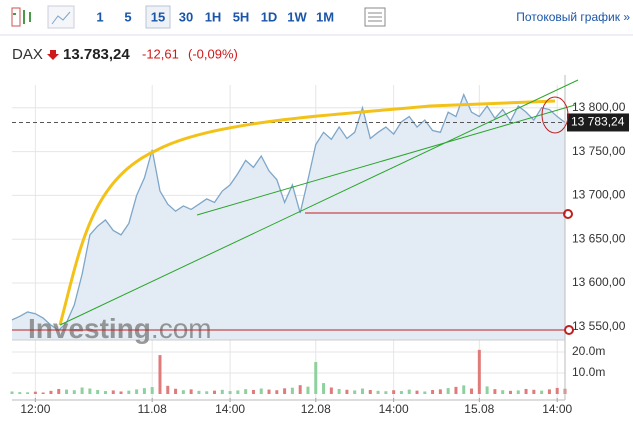 The width and height of the screenshot is (633, 427). I want to click on x-tick-label: 15.08, so click(479, 409).